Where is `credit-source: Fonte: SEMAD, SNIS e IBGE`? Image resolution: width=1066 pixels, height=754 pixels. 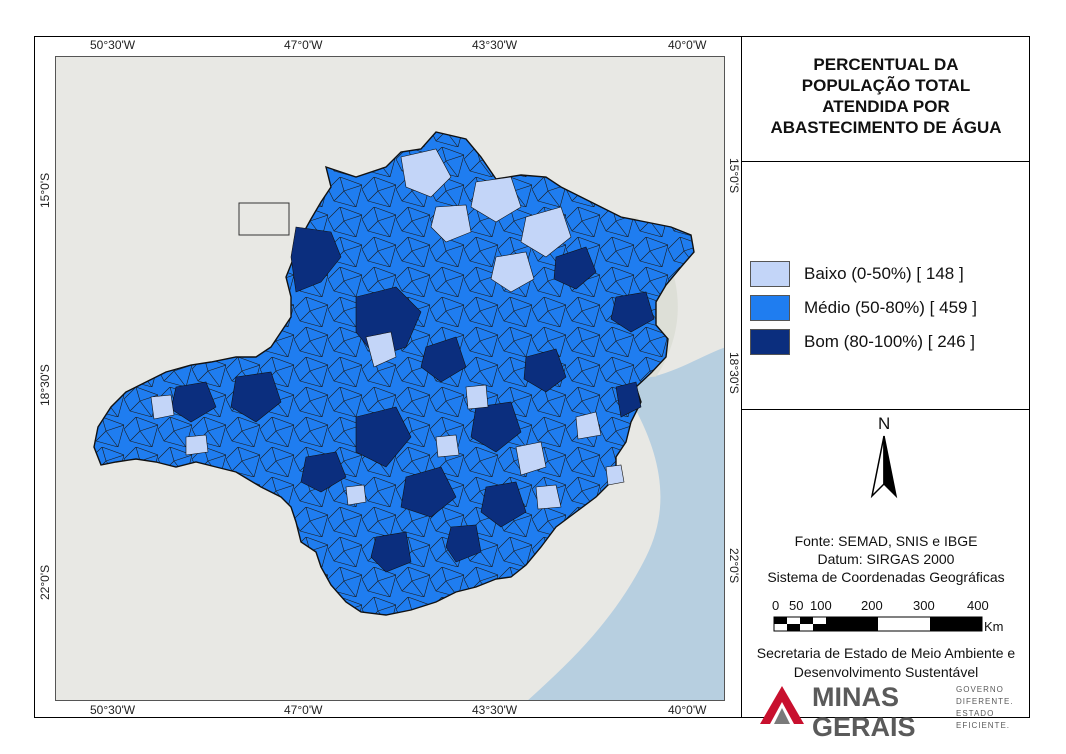
credit-source: Fonte: SEMAD, SNIS e IBGE is located at coordinates (886, 541).